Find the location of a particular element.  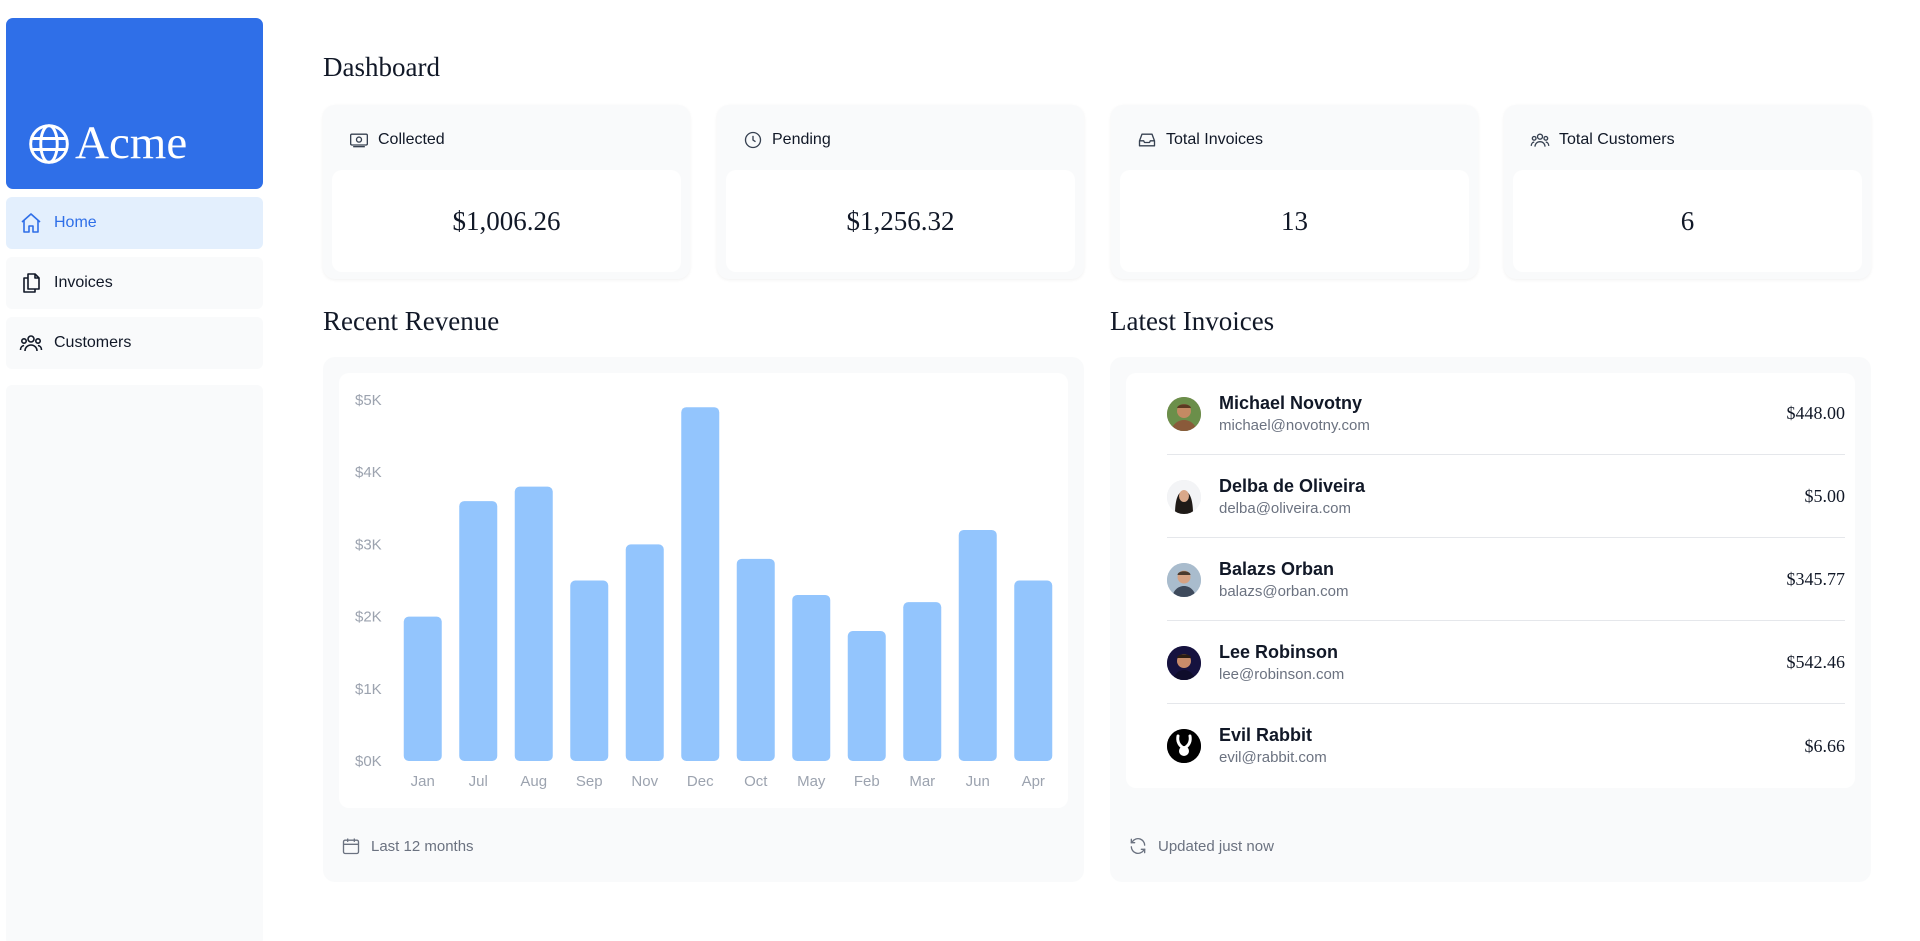

x-tick-label: Apr is located at coordinates (1033, 781).